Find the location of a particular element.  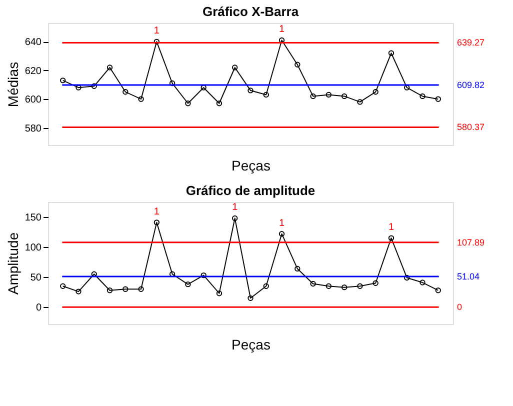

y-tick-label: 640 is located at coordinates (33, 42).